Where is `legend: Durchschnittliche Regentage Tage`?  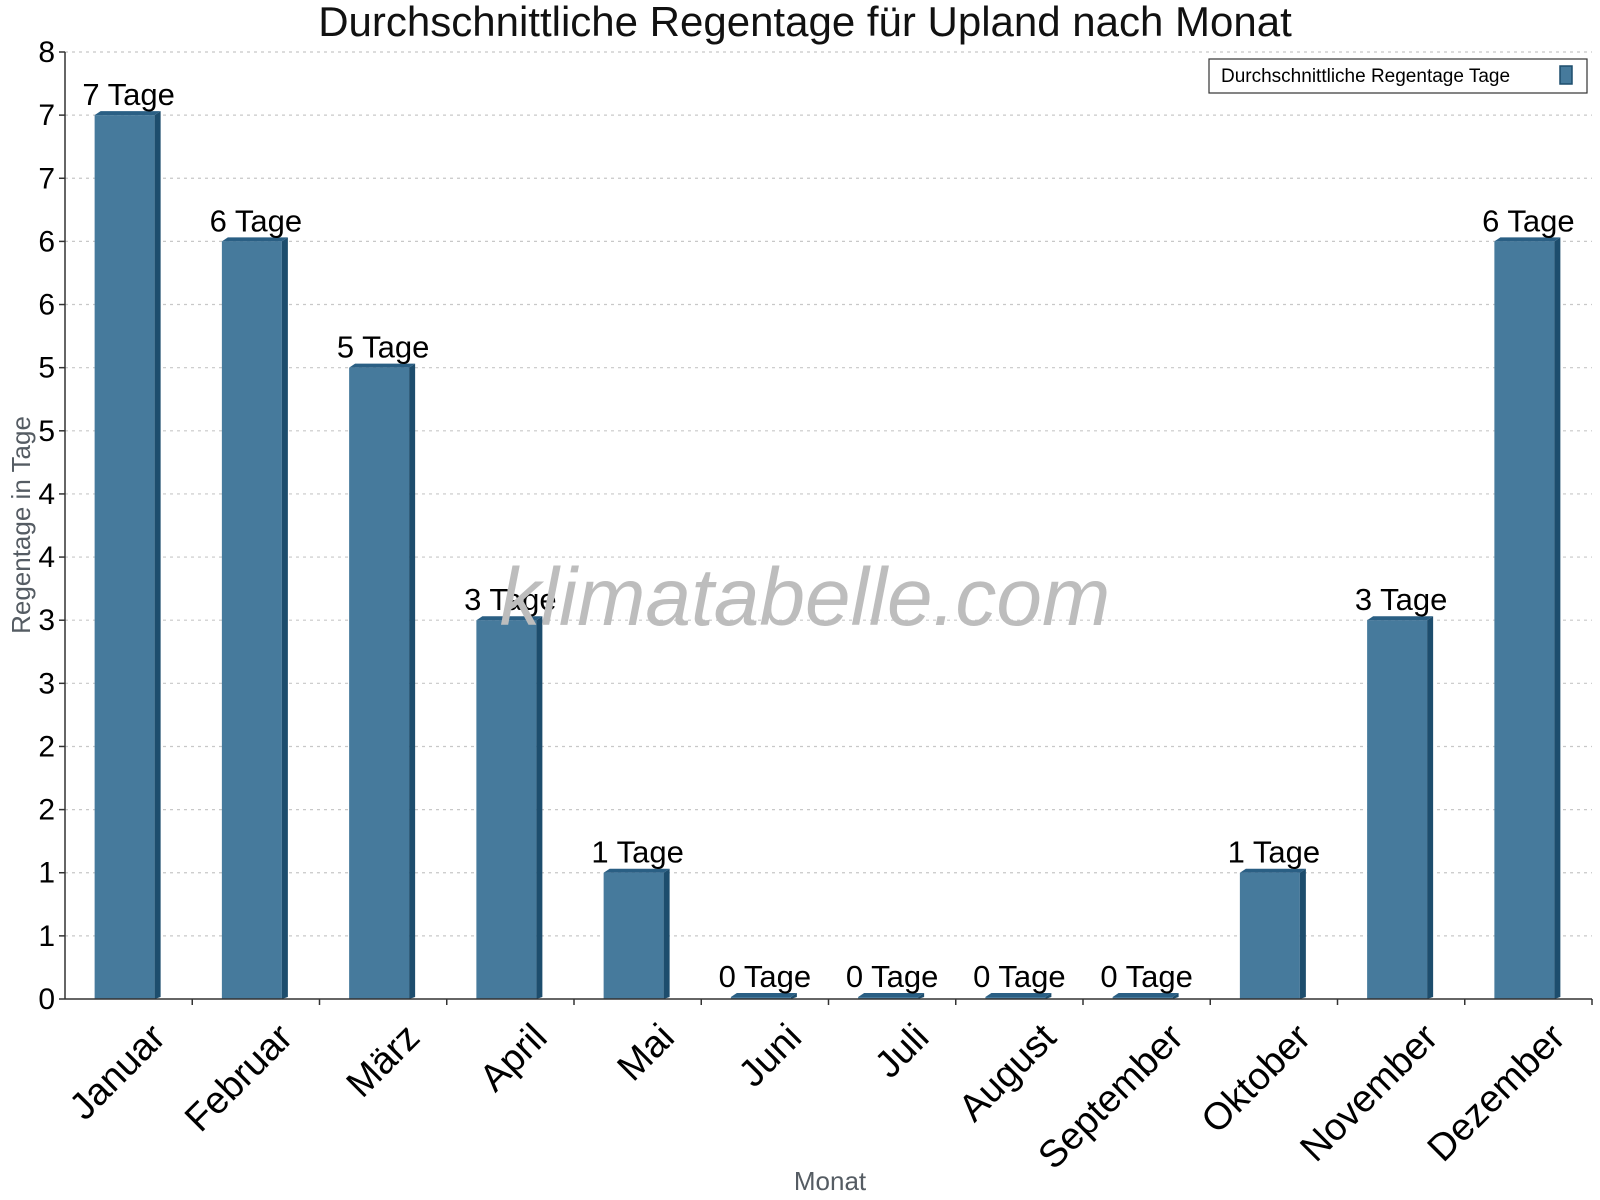 legend: Durchschnittliche Regentage Tage is located at coordinates (1398, 76).